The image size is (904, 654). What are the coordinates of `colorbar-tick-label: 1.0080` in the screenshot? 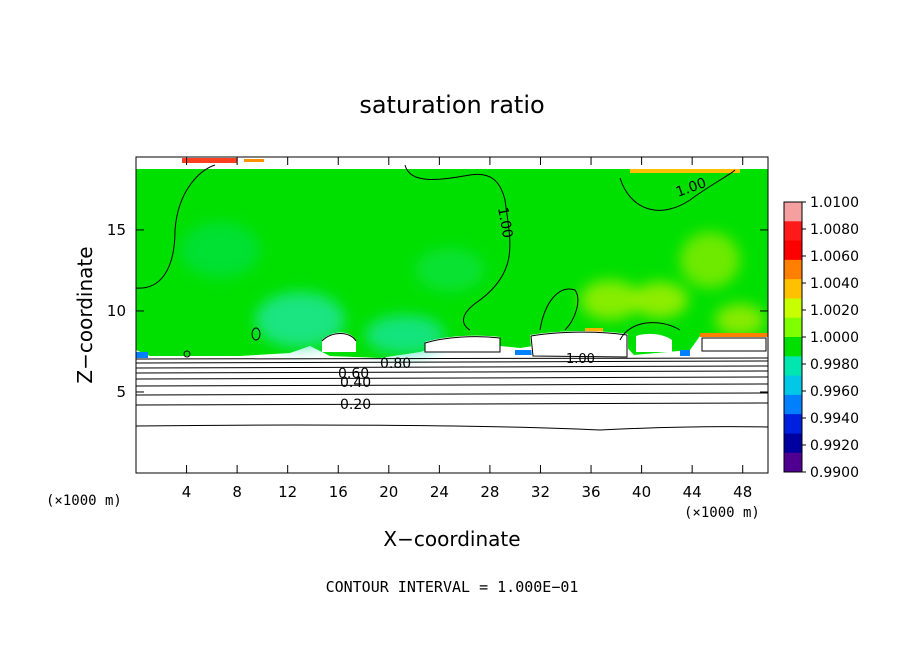 It's located at (834, 230).